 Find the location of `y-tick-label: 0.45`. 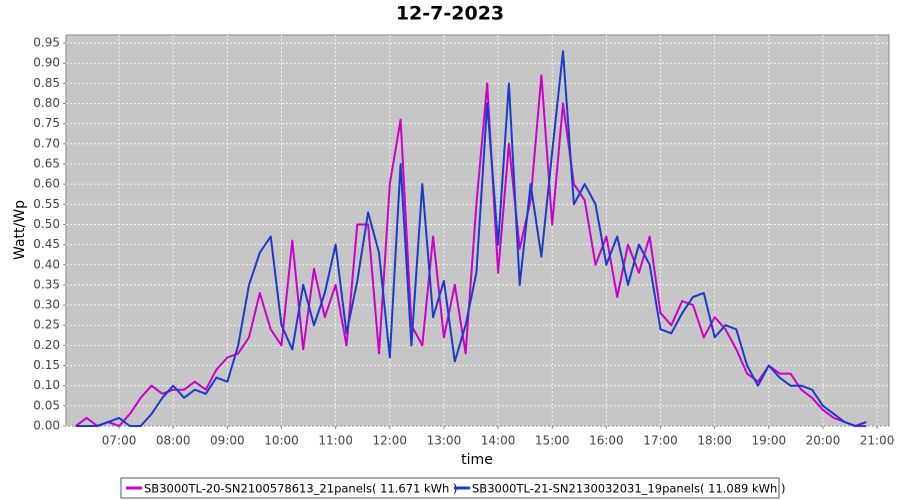

y-tick-label: 0.45 is located at coordinates (46, 244).